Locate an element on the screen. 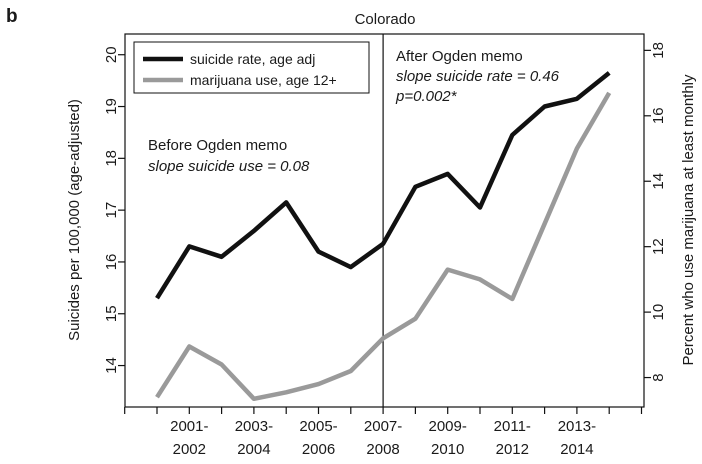 The height and width of the screenshot is (464, 702). left-y-tick-label: 18 is located at coordinates (111, 158).